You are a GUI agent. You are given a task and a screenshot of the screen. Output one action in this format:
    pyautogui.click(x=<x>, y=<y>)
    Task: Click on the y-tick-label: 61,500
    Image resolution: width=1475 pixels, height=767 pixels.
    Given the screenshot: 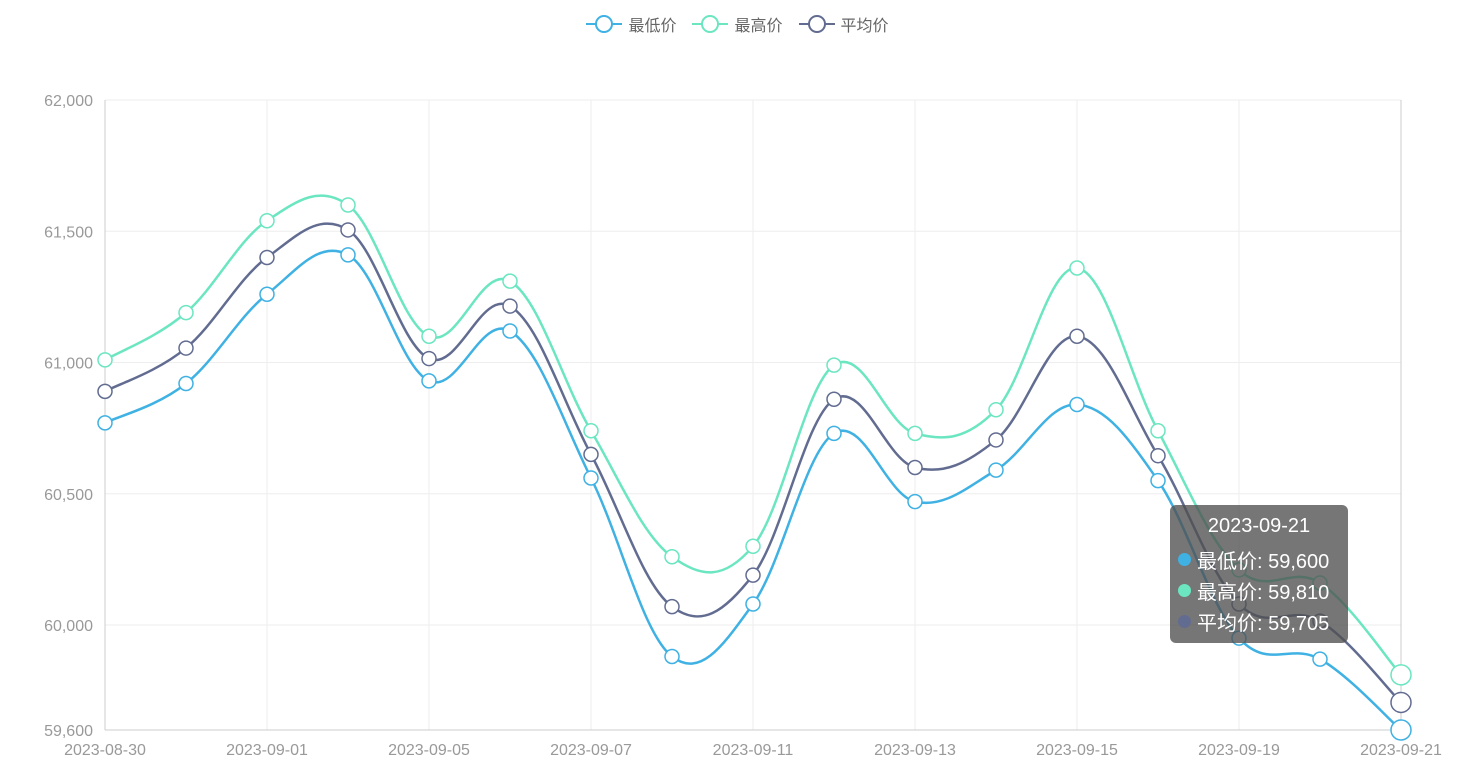 What is the action you would take?
    pyautogui.click(x=68, y=232)
    